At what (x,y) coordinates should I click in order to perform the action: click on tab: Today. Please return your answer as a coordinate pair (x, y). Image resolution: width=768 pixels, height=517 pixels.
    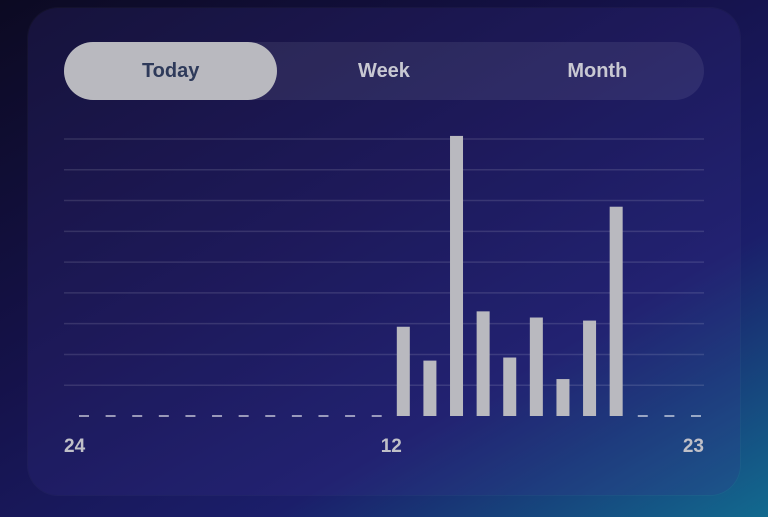
    Looking at the image, I should click on (171, 71).